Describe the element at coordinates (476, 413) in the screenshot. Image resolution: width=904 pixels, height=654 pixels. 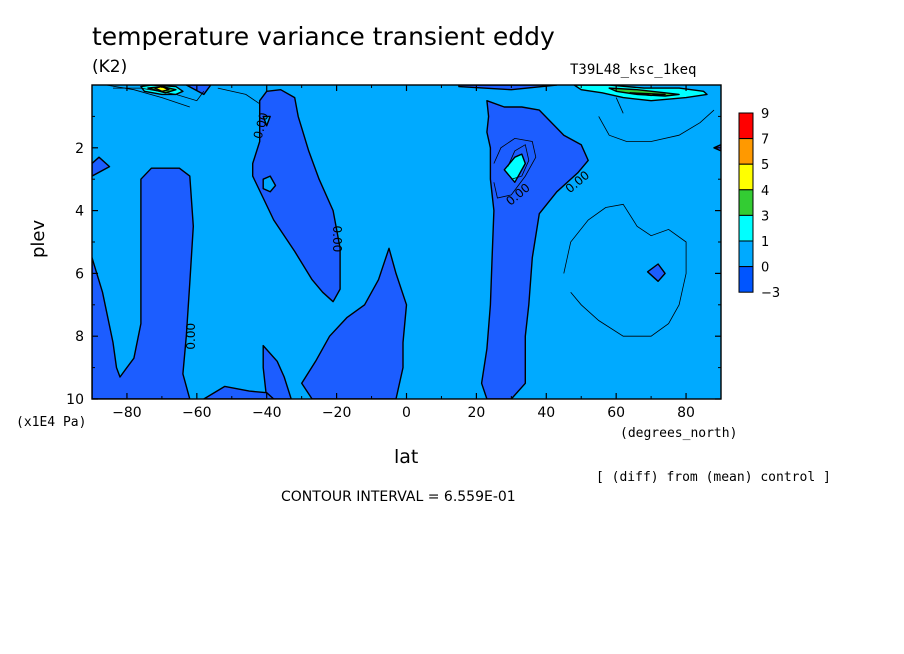
I see `x-tick-label: 20` at that location.